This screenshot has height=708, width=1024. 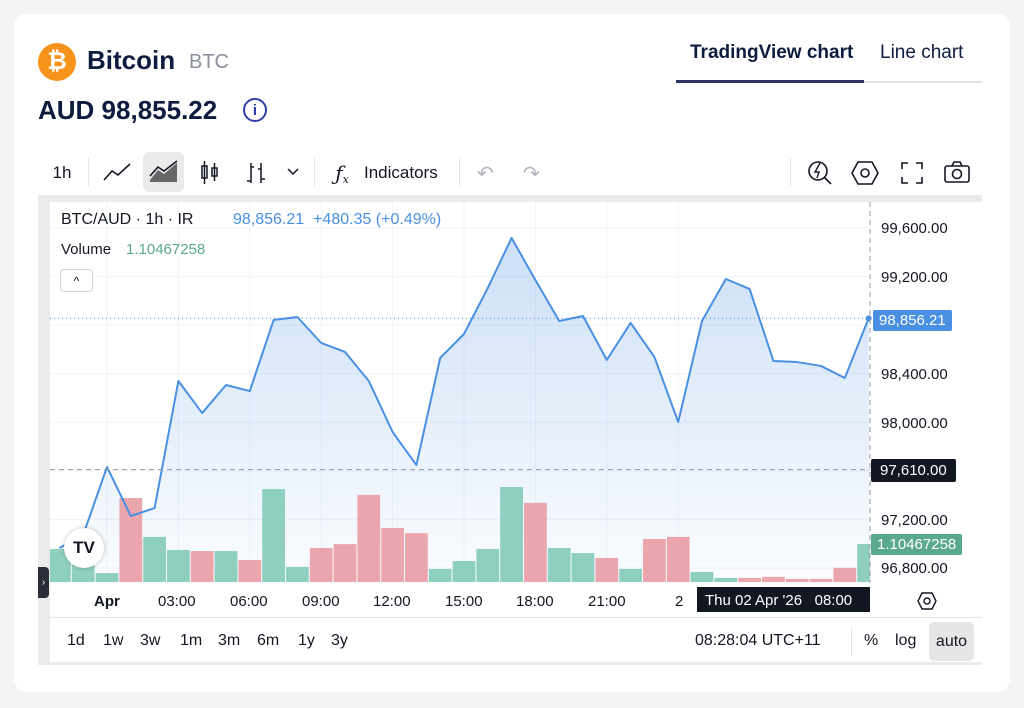 What do you see at coordinates (772, 52) in the screenshot?
I see `tab-tradingview-chart: TradingView chart` at bounding box center [772, 52].